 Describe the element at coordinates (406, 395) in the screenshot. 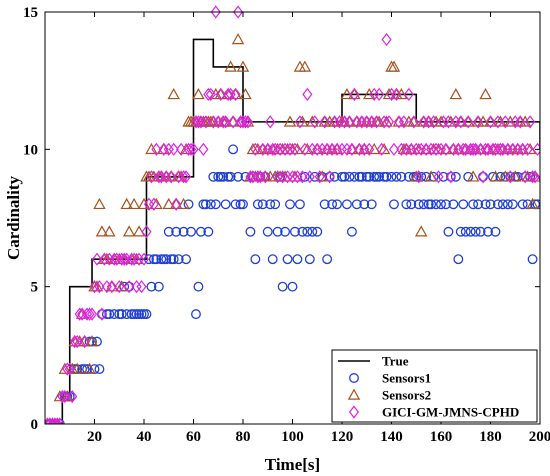

I see `legend-entry-label: Sensors2` at that location.